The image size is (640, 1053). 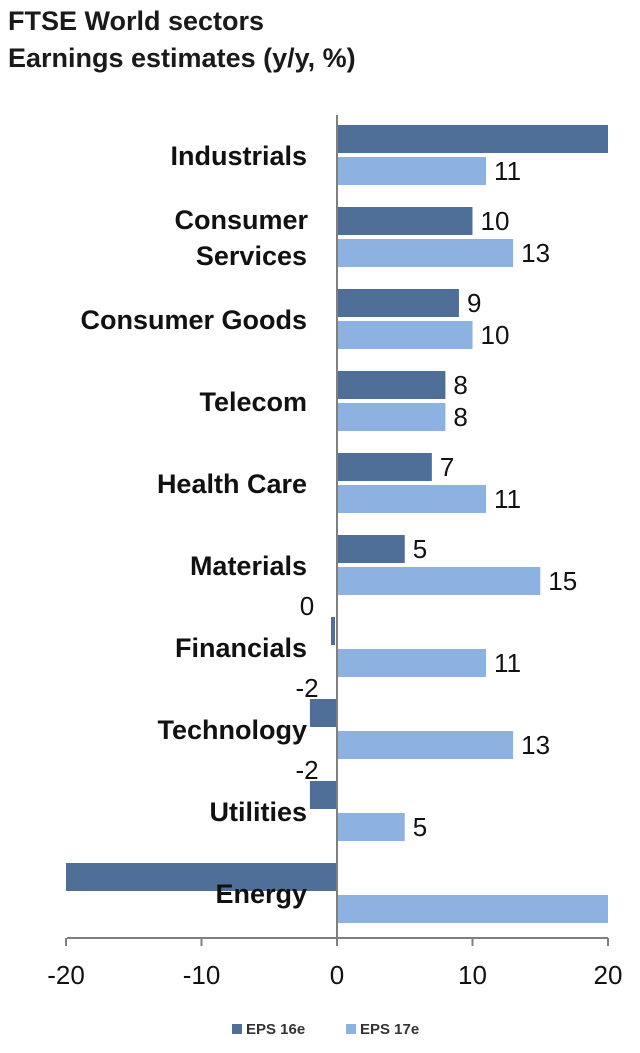 What do you see at coordinates (405, 335) in the screenshot?
I see `bar-eps-17e-consumer-goods` at bounding box center [405, 335].